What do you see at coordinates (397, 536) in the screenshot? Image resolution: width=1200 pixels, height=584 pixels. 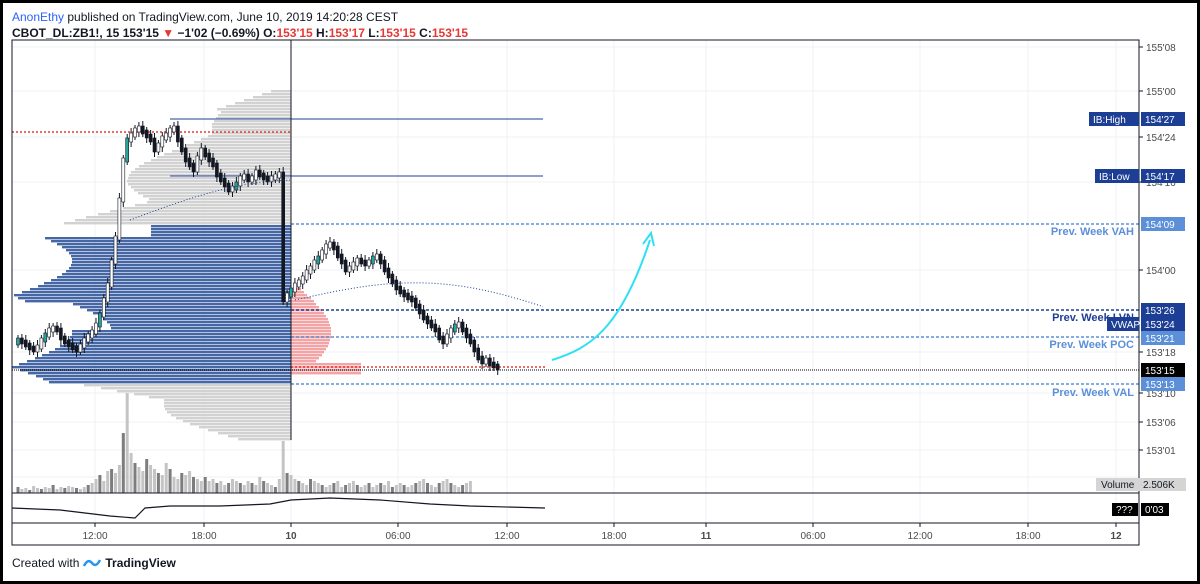 I see `time-tick-label: 06:00` at bounding box center [397, 536].